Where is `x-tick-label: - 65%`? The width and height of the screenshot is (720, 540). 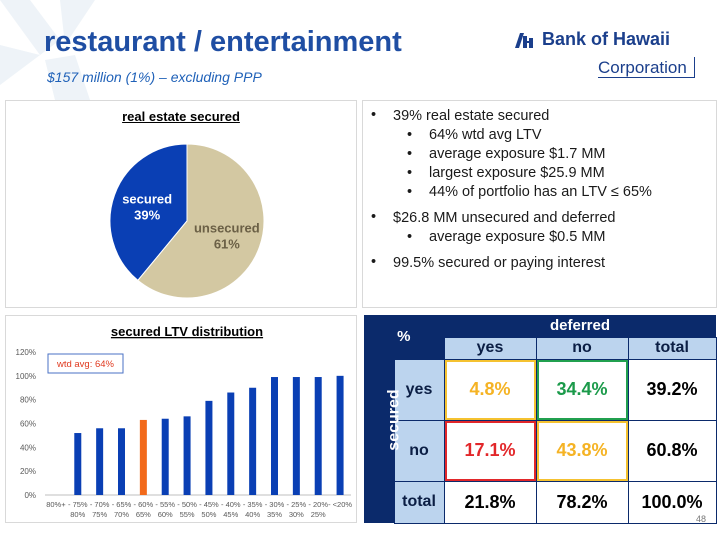
x-tick-label: - 65% is located at coordinates (122, 504).